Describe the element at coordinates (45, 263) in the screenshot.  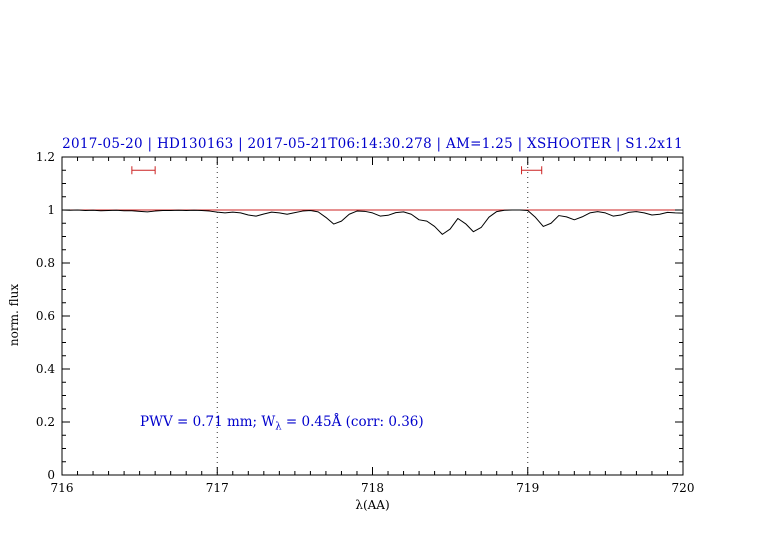
I see `y-tick-label: 0.8` at that location.